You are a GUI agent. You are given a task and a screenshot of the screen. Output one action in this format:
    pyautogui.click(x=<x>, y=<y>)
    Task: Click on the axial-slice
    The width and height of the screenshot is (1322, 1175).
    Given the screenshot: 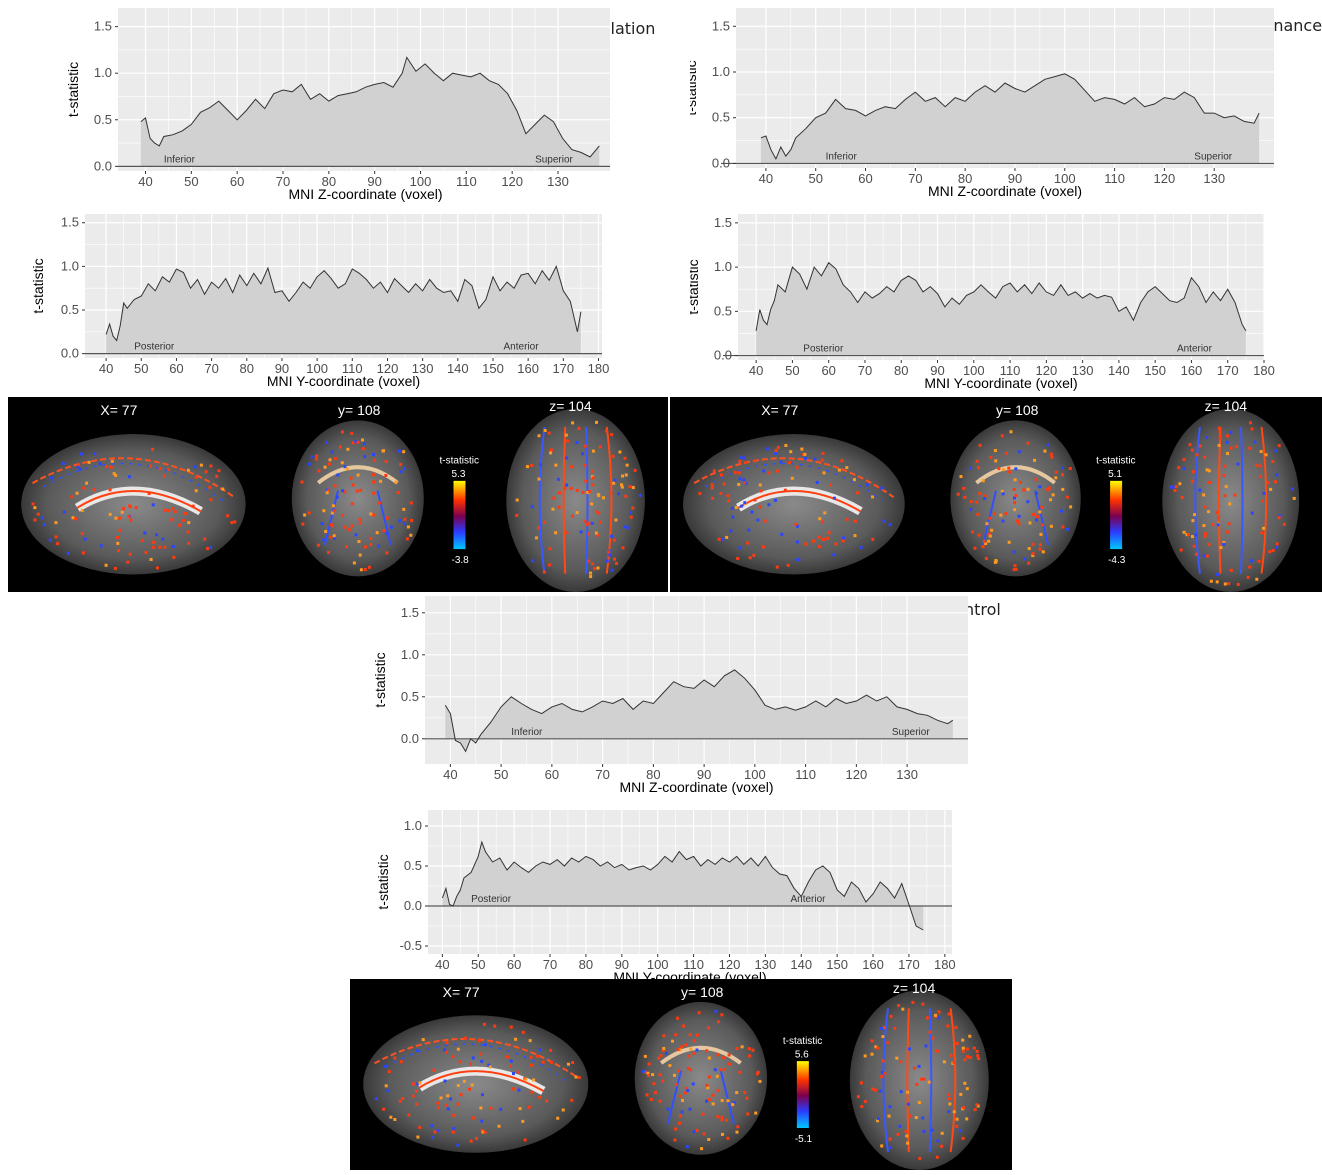 What is the action you would take?
    pyautogui.click(x=919, y=1080)
    